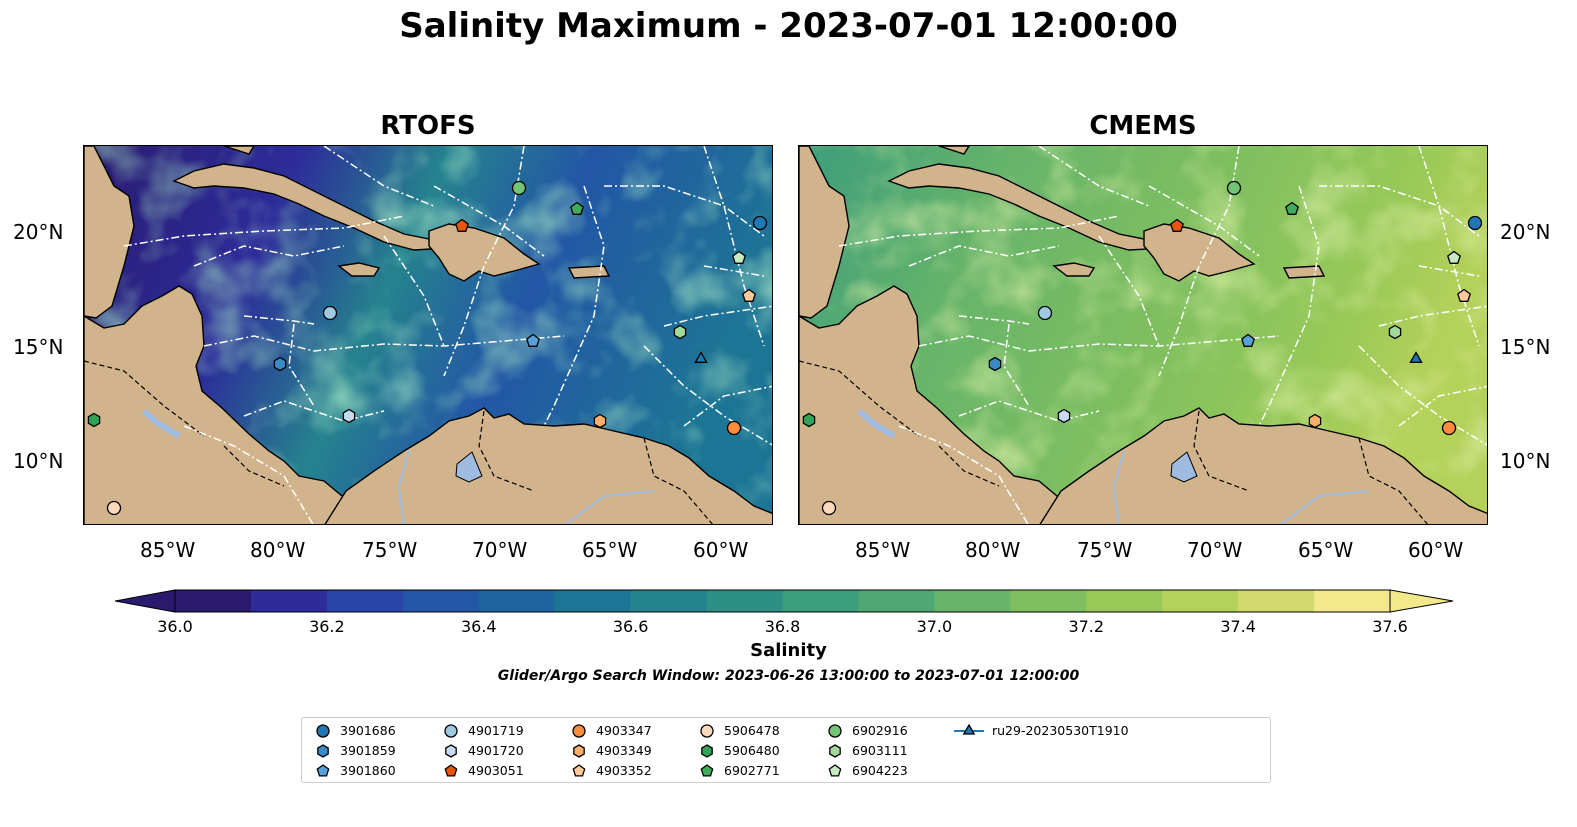  What do you see at coordinates (428, 126) in the screenshot?
I see `panel-title-rtofs: RTOFS` at bounding box center [428, 126].